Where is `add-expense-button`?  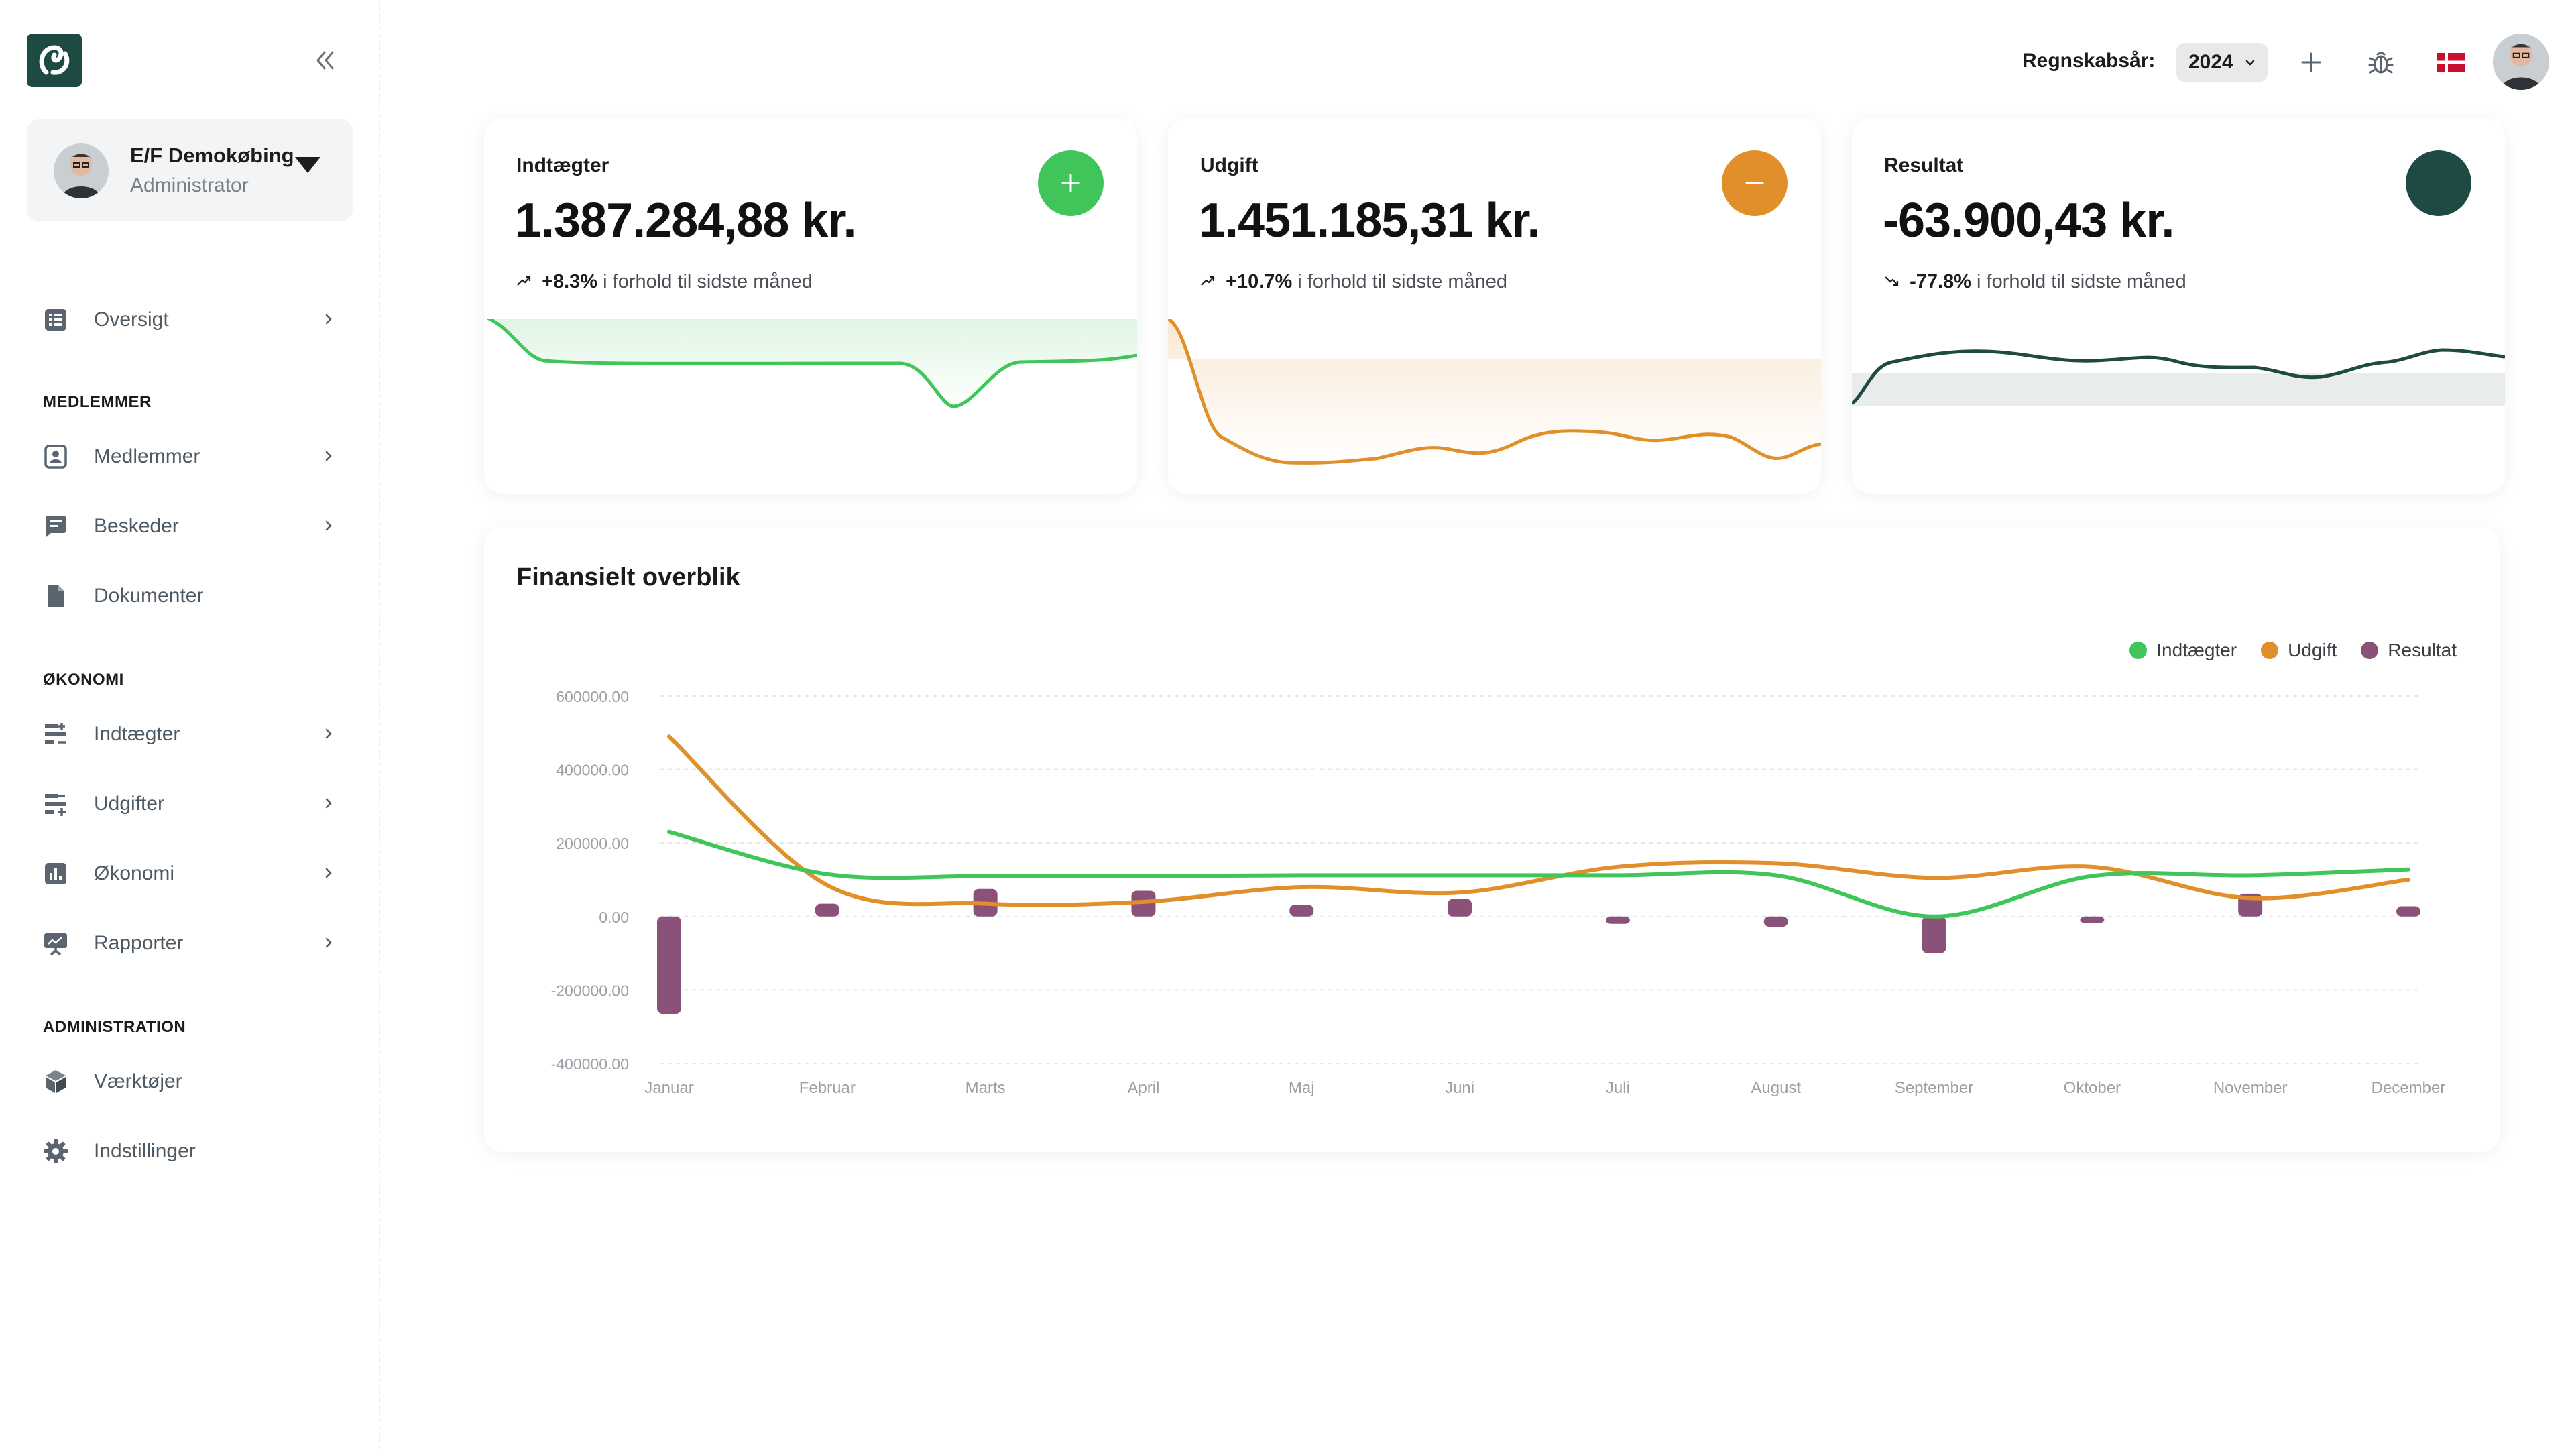 add-expense-button is located at coordinates (1755, 183).